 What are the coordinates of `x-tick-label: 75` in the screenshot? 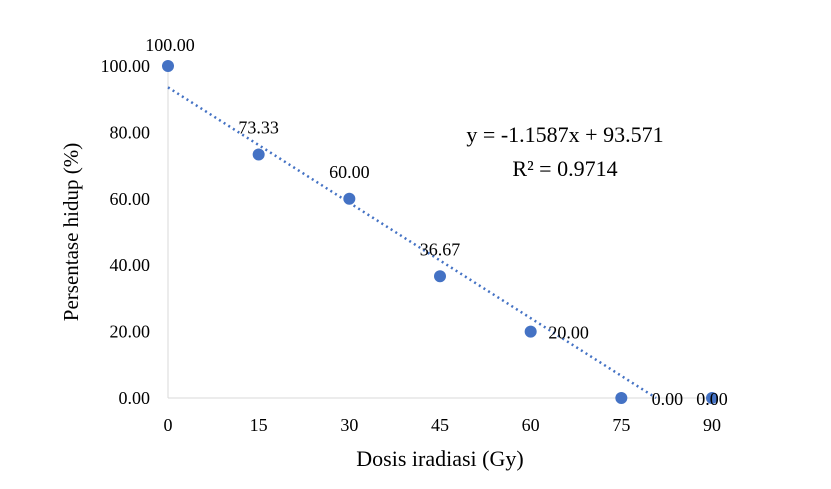 It's located at (621, 425).